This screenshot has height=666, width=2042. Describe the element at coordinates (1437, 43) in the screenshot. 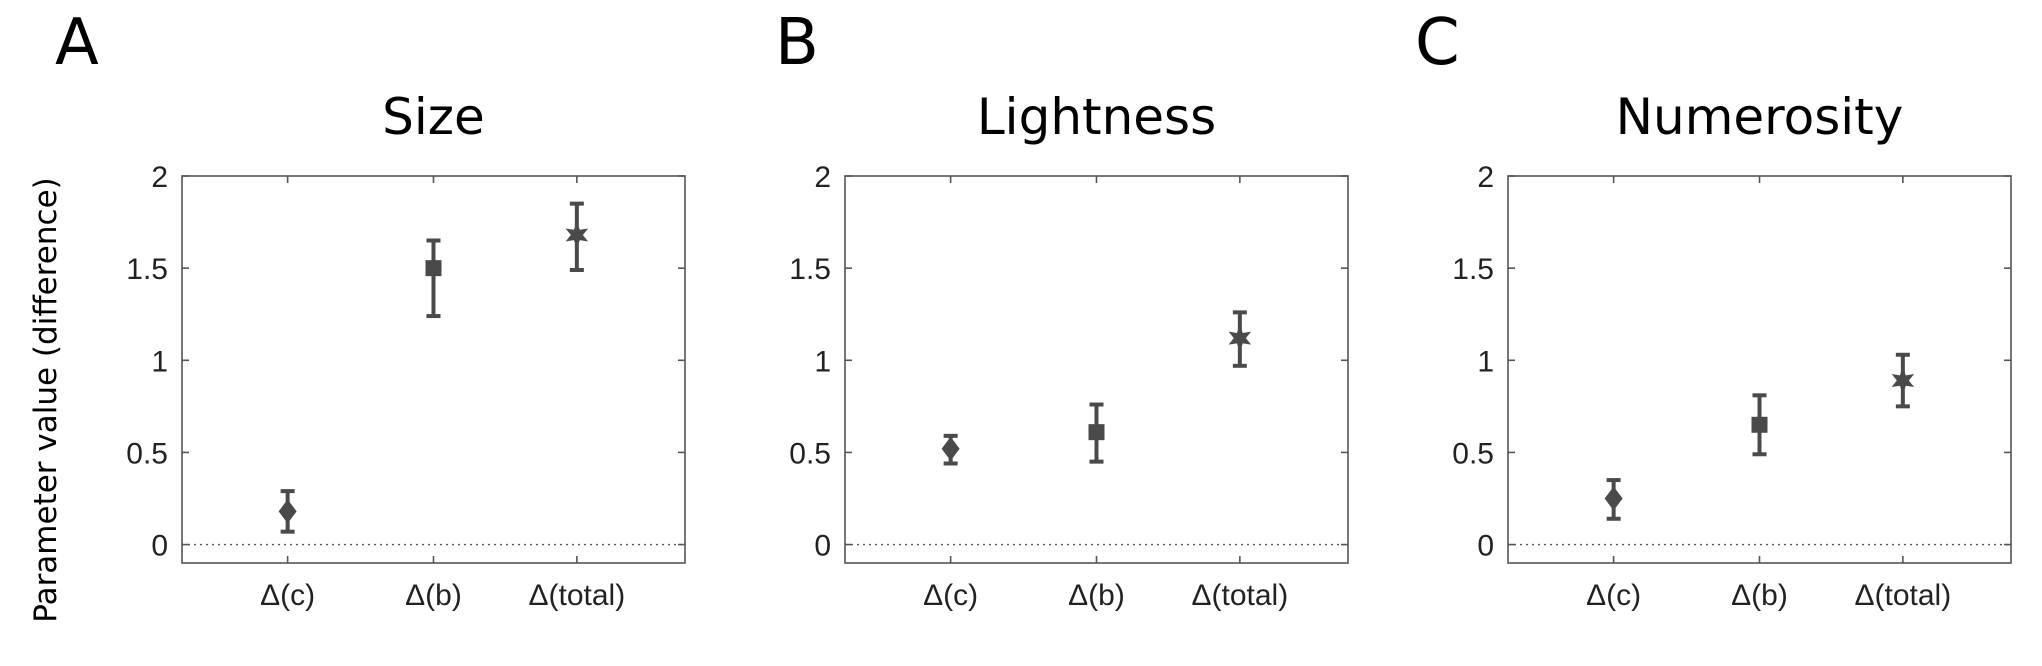

I see `panel-letter: C` at that location.